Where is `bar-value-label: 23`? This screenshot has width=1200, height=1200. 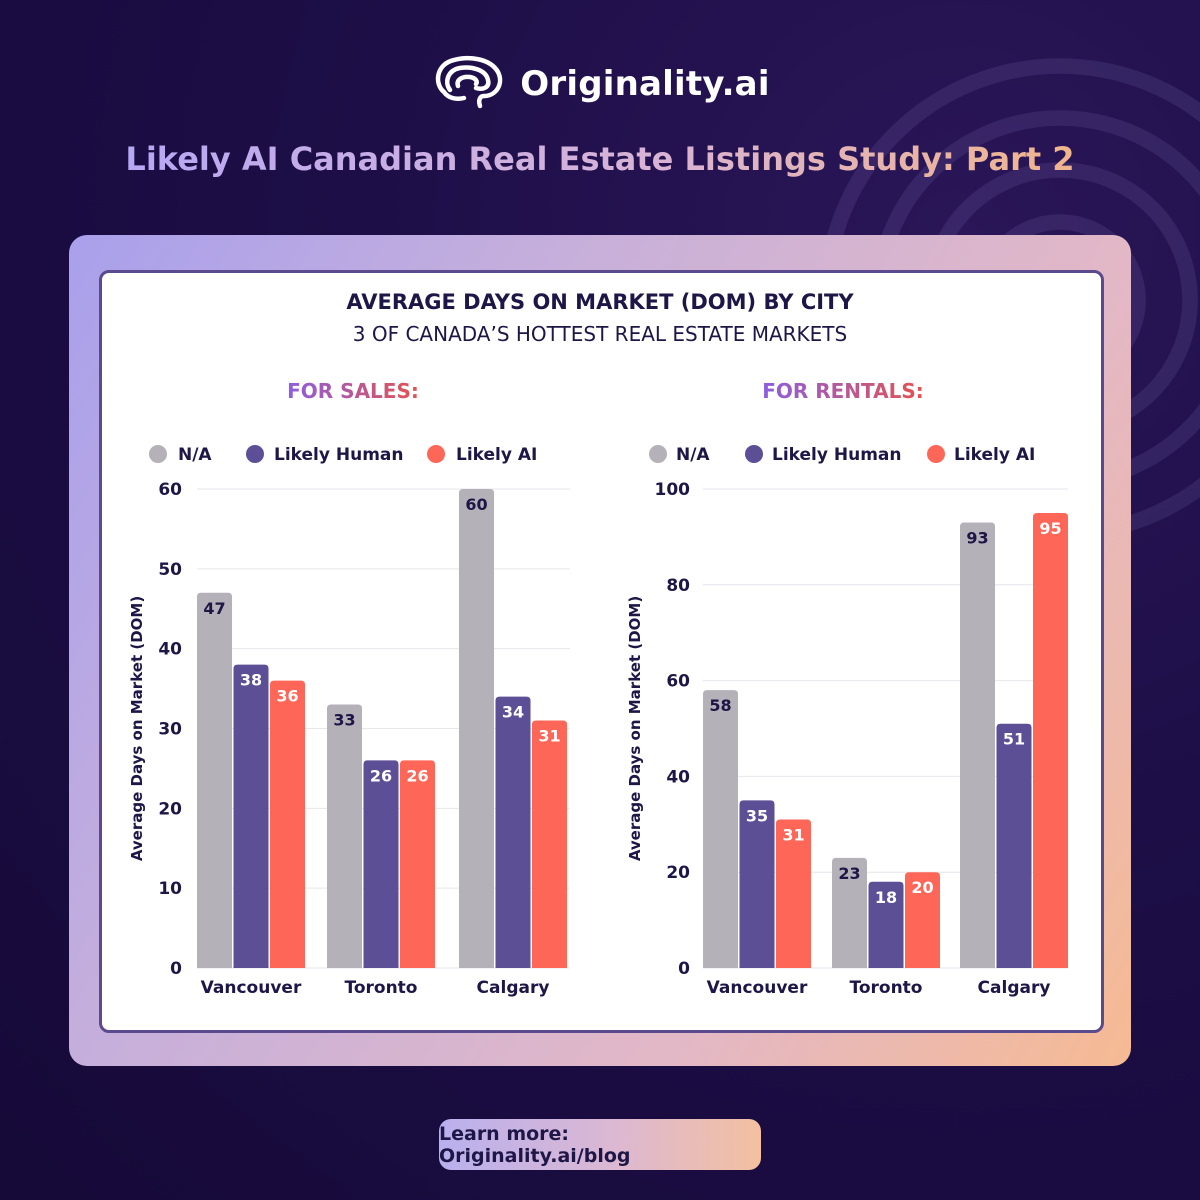
bar-value-label: 23 is located at coordinates (849, 873).